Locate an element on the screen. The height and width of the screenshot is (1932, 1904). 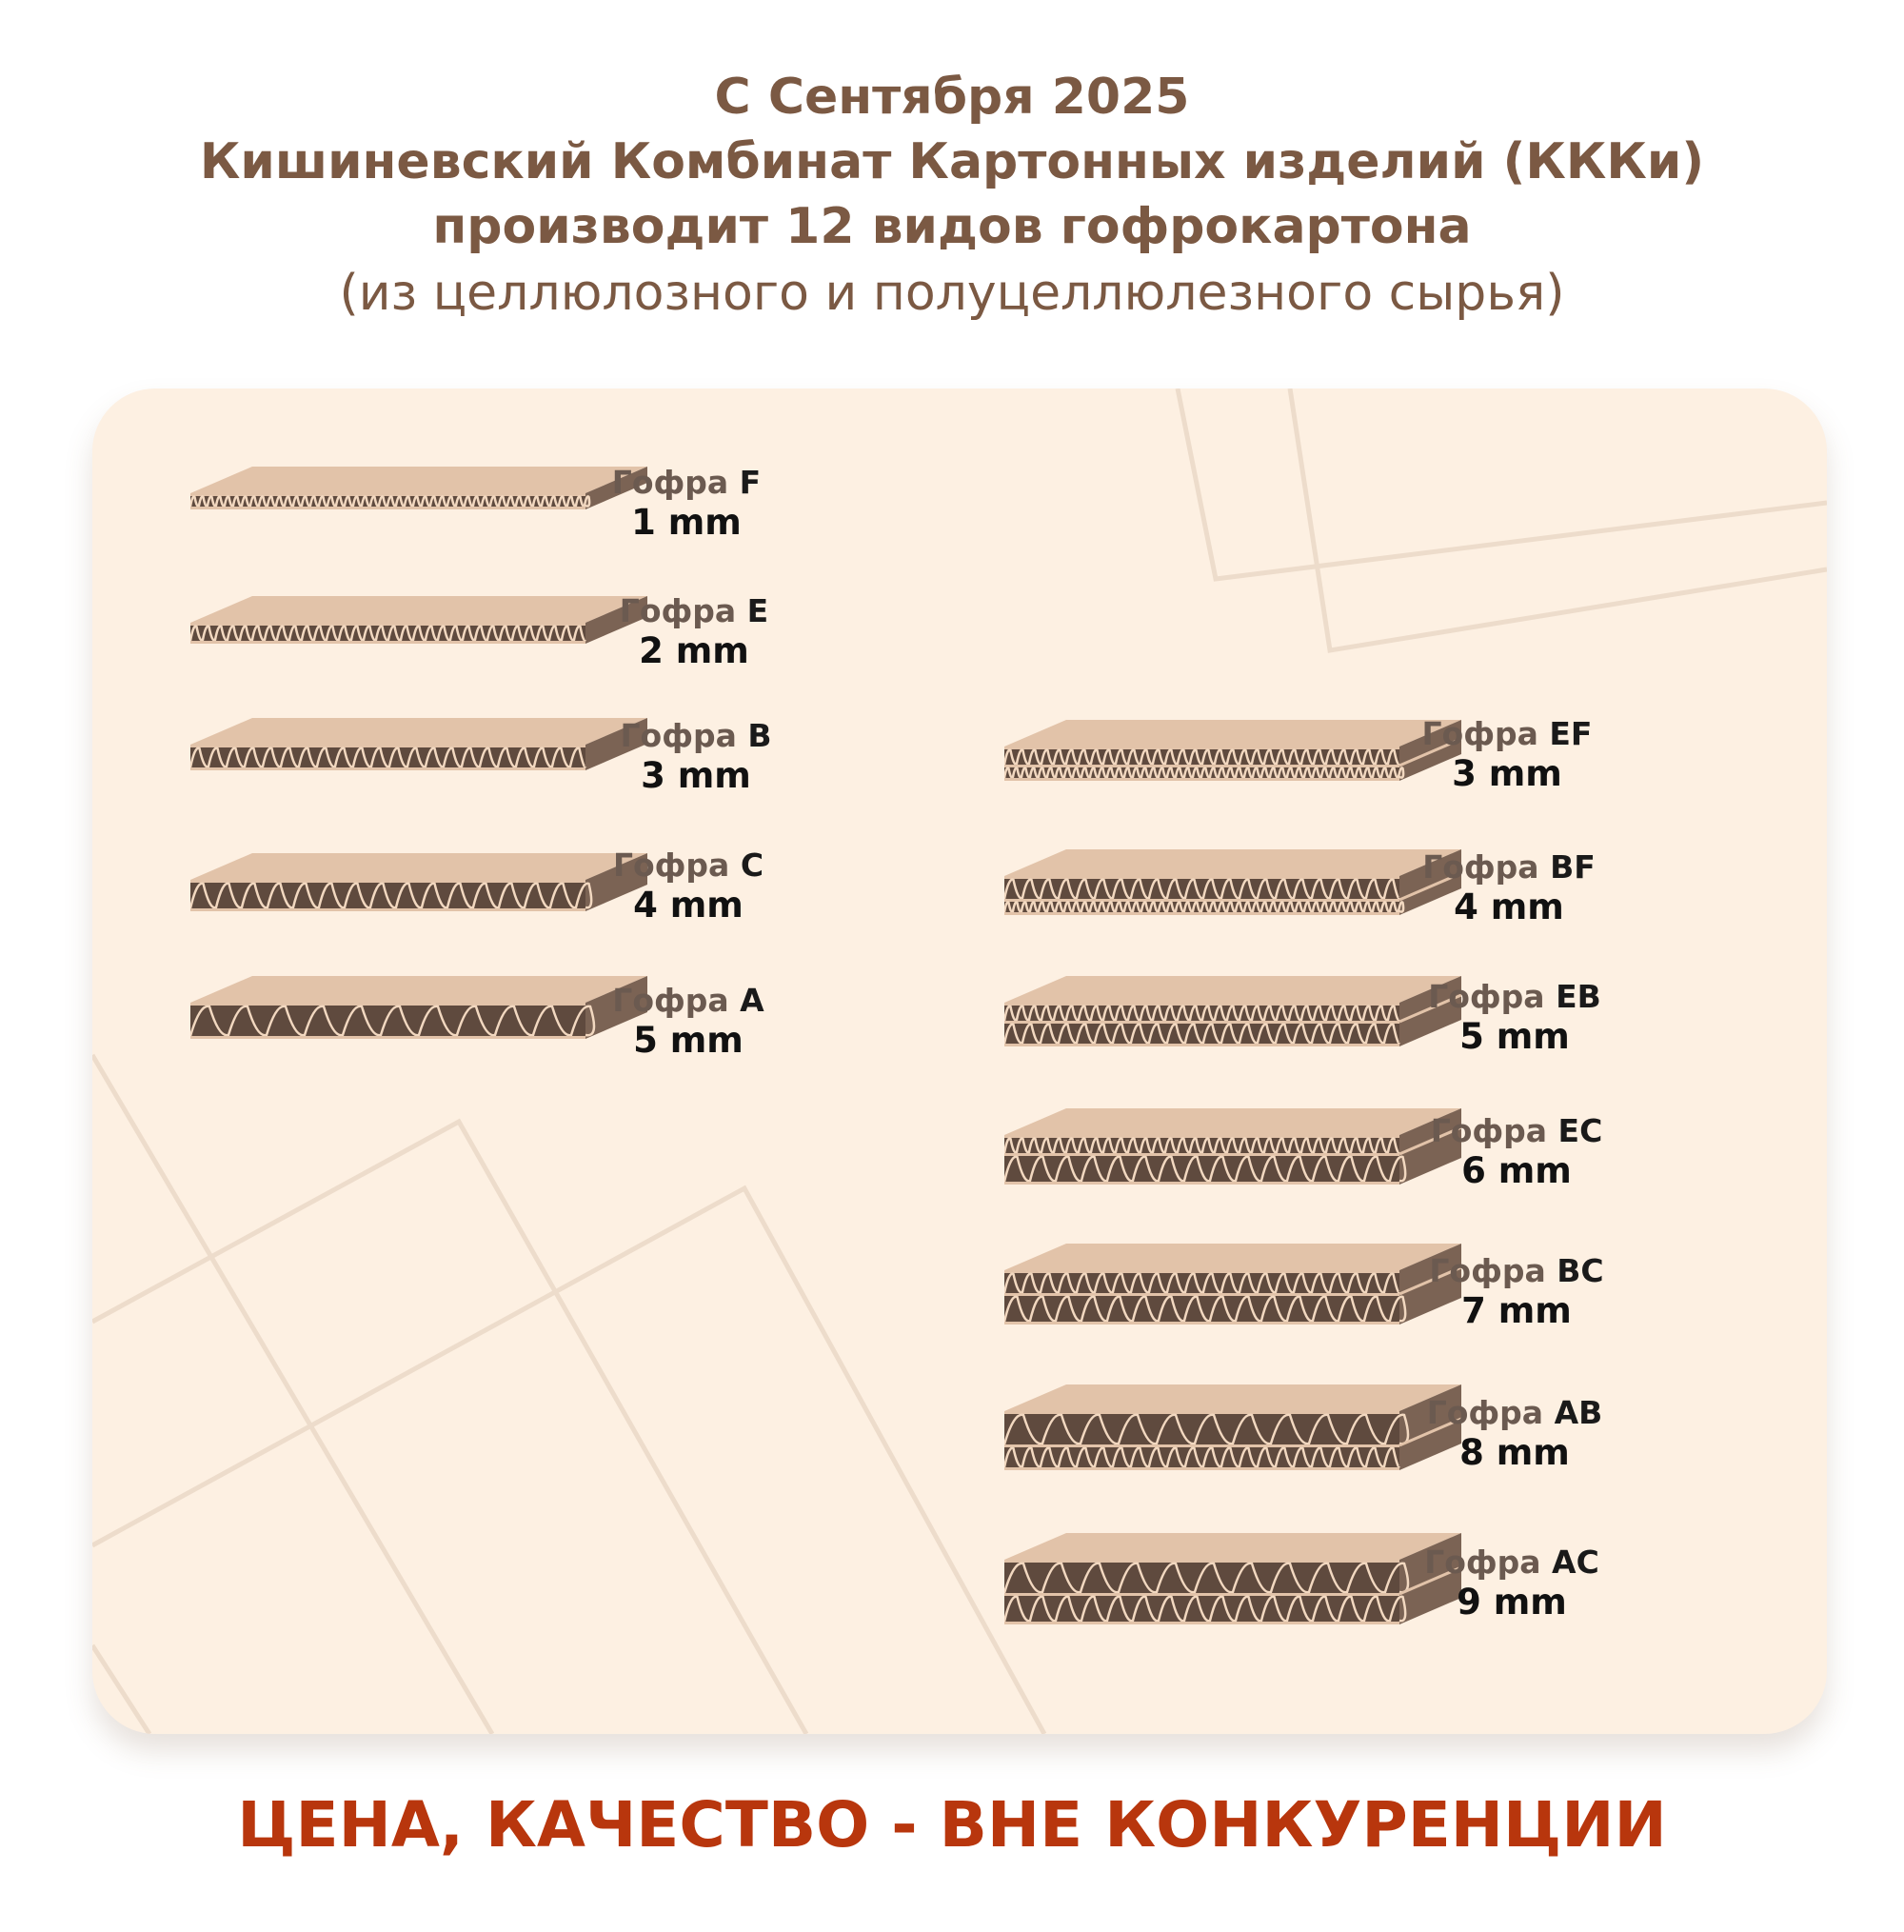
board-label-bf: Гофра BF 4 mm is located at coordinates (1509, 887).